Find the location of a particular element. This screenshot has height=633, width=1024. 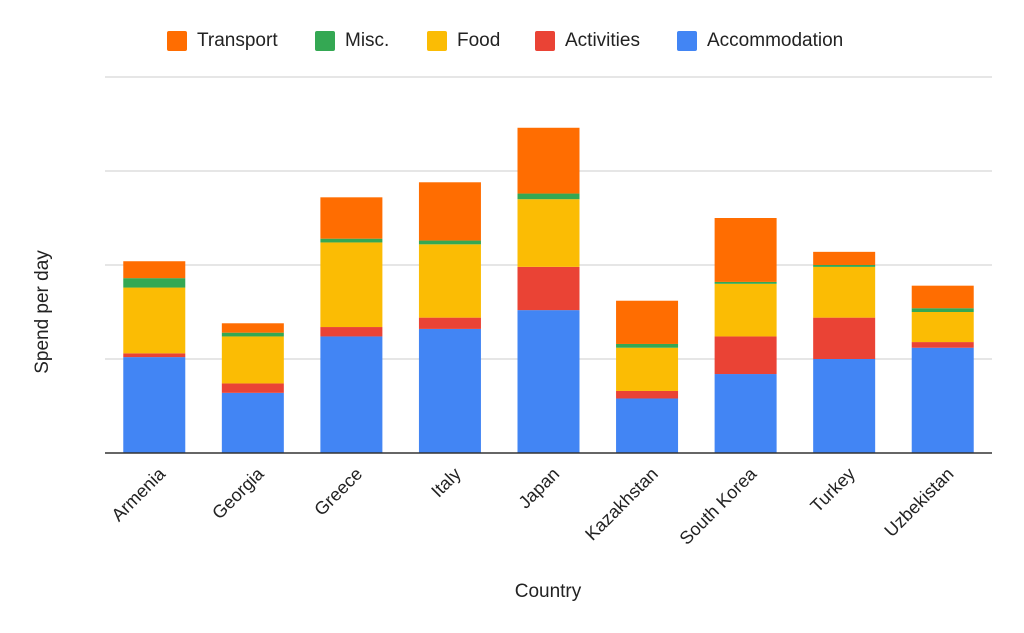

legend-item-transport: Transport is located at coordinates (222, 41).